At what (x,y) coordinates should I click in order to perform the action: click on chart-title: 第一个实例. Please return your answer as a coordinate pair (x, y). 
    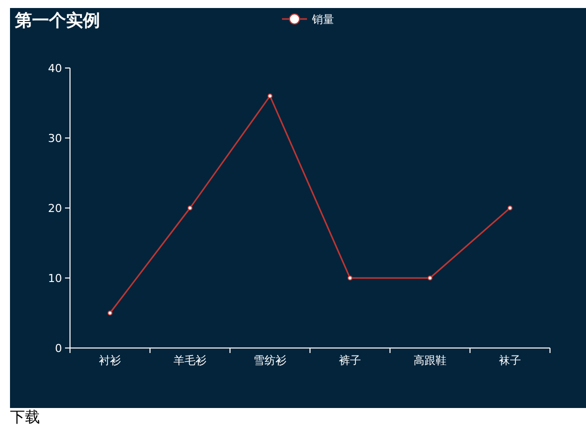
    Looking at the image, I should click on (57, 21).